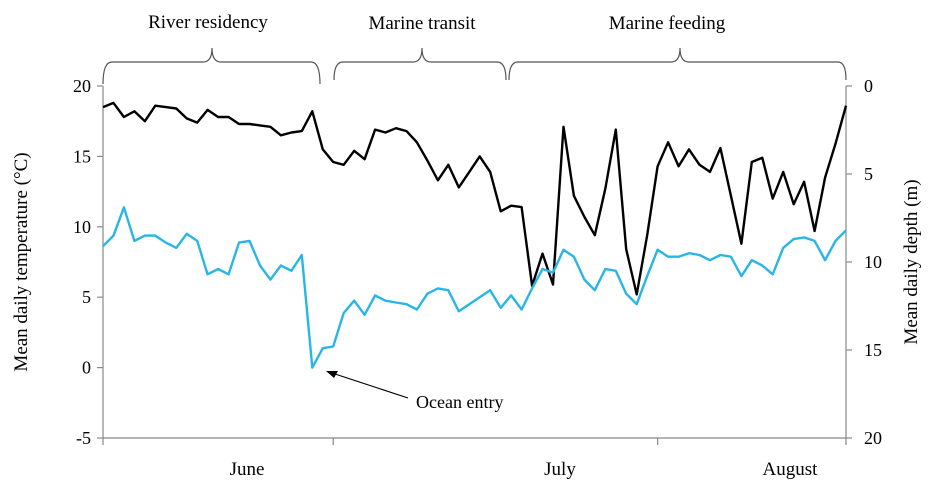 The height and width of the screenshot is (483, 930). Describe the element at coordinates (459, 402) in the screenshot. I see `ocean-entry-label: Ocean entry` at that location.